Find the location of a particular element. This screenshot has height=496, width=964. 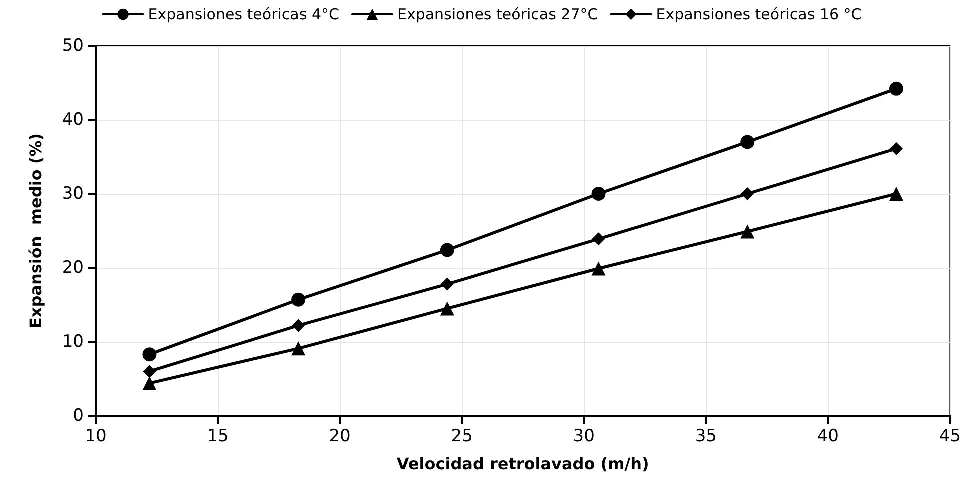

y-tick-label: 20 is located at coordinates (73, 268).